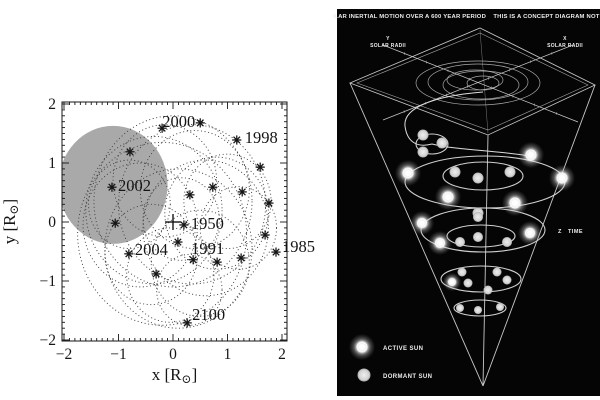  I want to click on y-tick-label: −1, so click(48, 281).